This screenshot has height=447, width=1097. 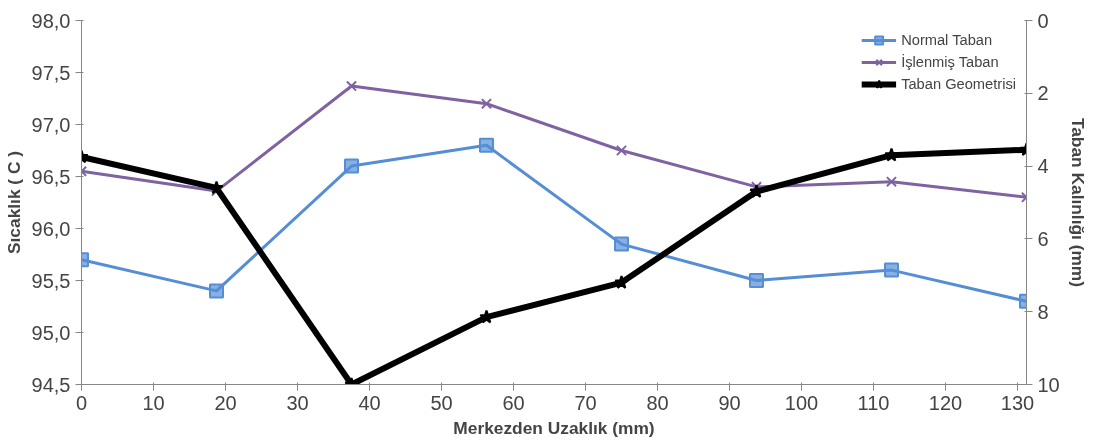 What do you see at coordinates (1043, 238) in the screenshot?
I see `y2-tick-label: 6` at bounding box center [1043, 238].